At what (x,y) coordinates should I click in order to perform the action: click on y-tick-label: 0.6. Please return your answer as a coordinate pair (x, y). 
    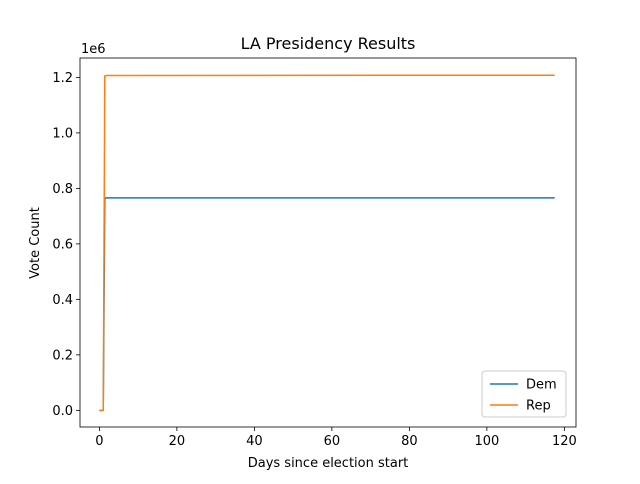
    Looking at the image, I should click on (62, 244).